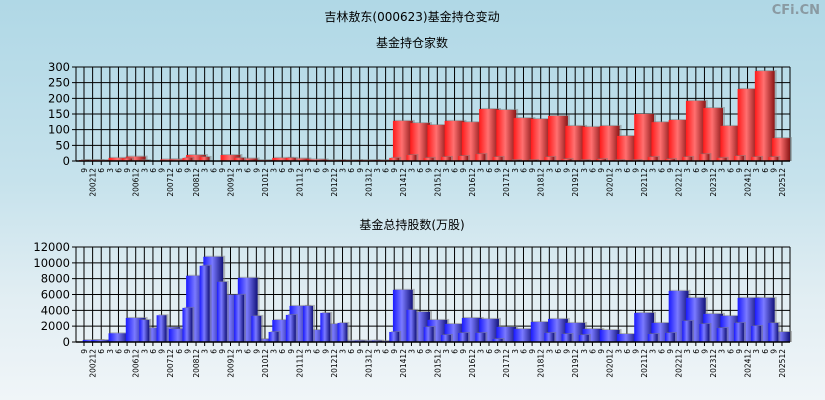  Describe the element at coordinates (51, 263) in the screenshot. I see `y-tick-label: 10000` at that location.